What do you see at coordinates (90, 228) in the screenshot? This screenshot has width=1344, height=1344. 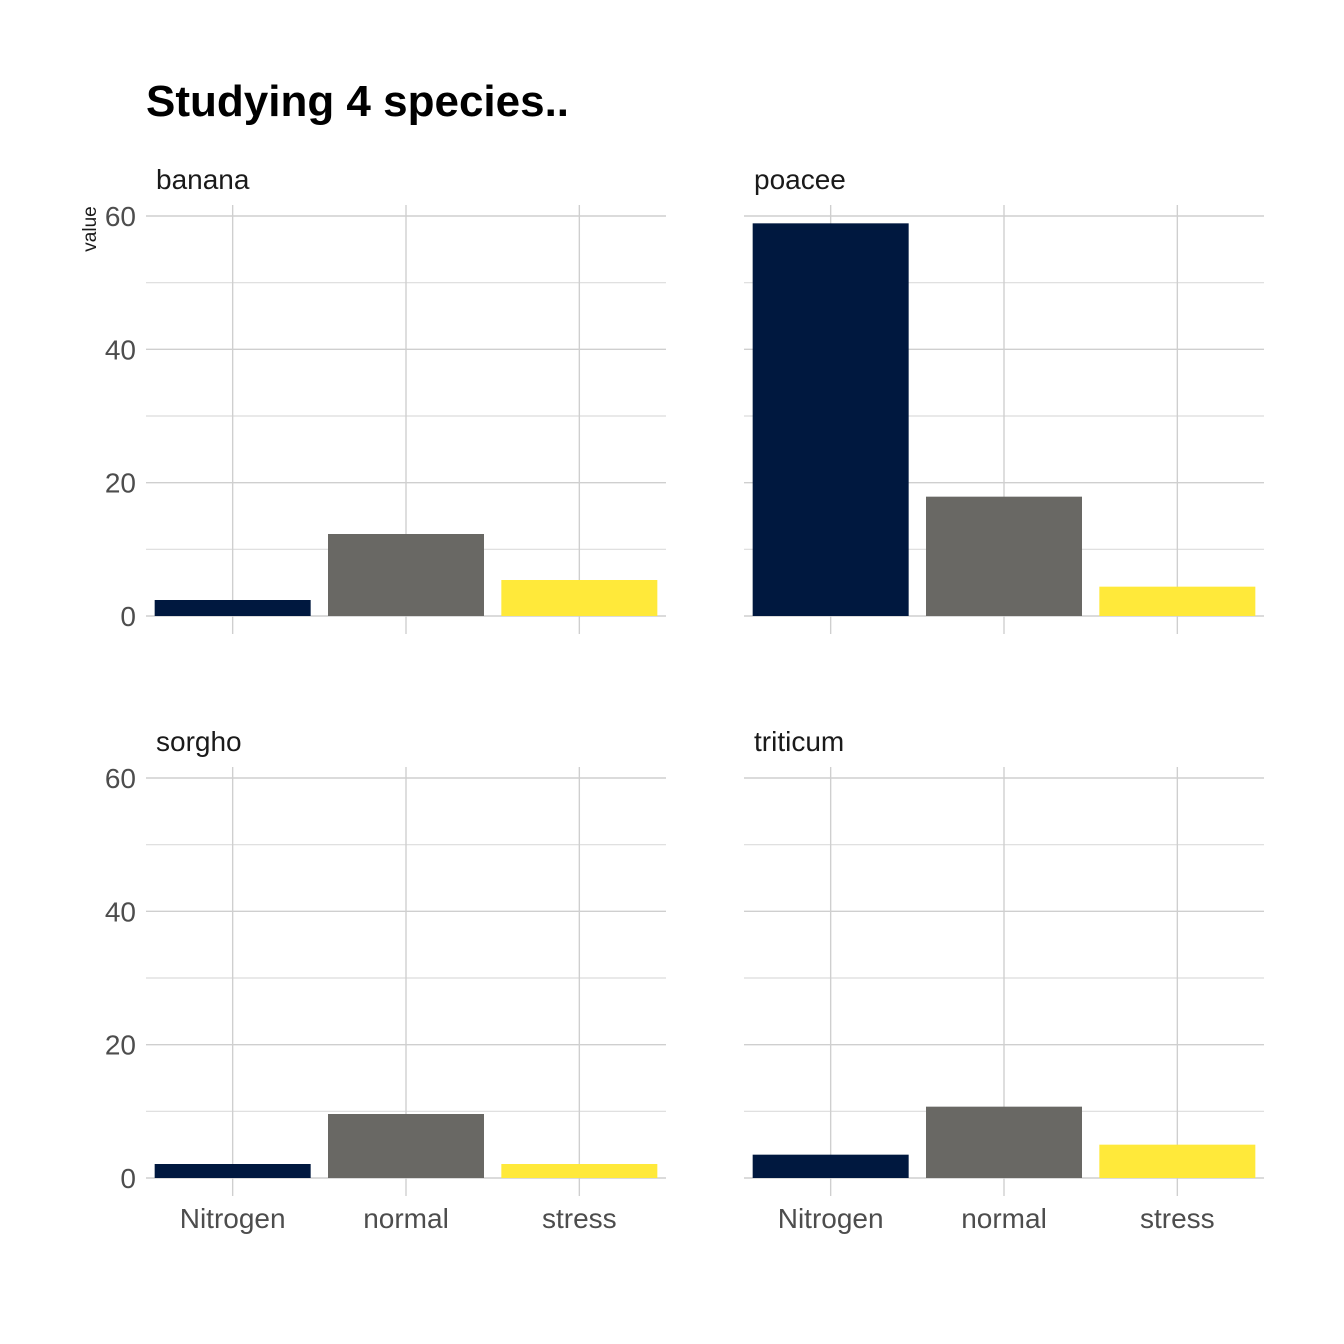 I see `y-axis-title: value` at bounding box center [90, 228].